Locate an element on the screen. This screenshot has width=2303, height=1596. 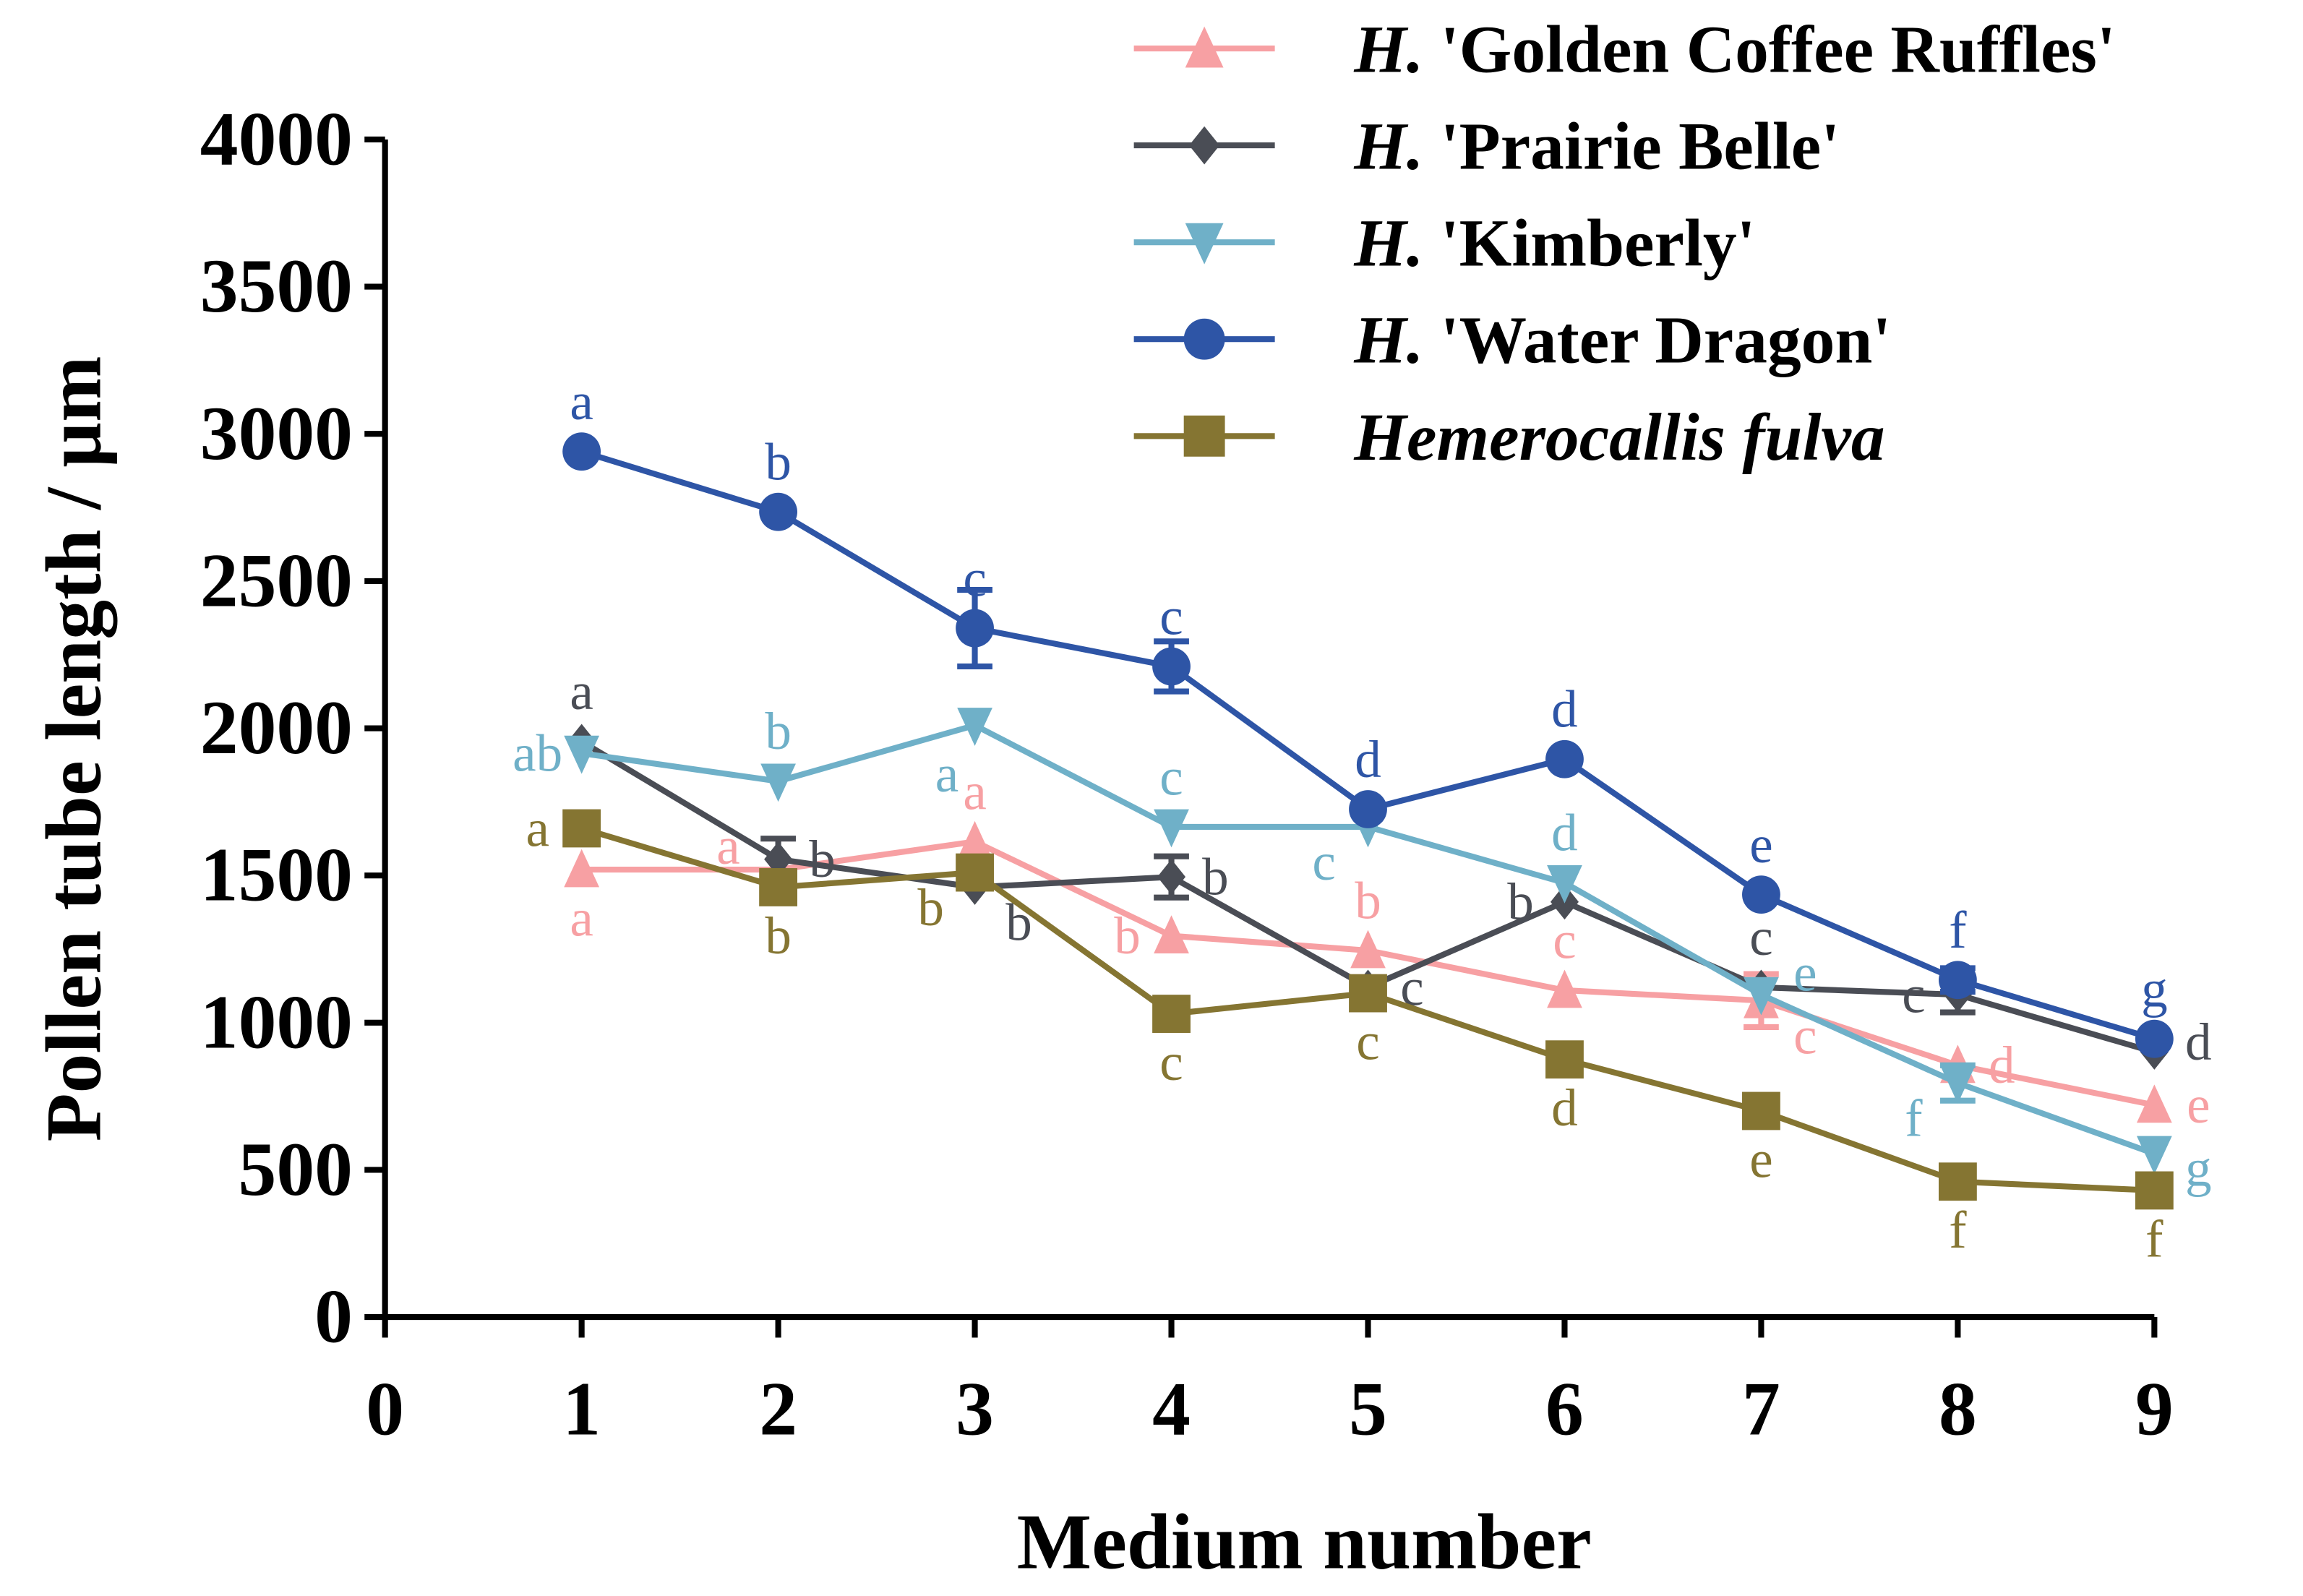
x-tick-label: 6 is located at coordinates (1564, 1409).